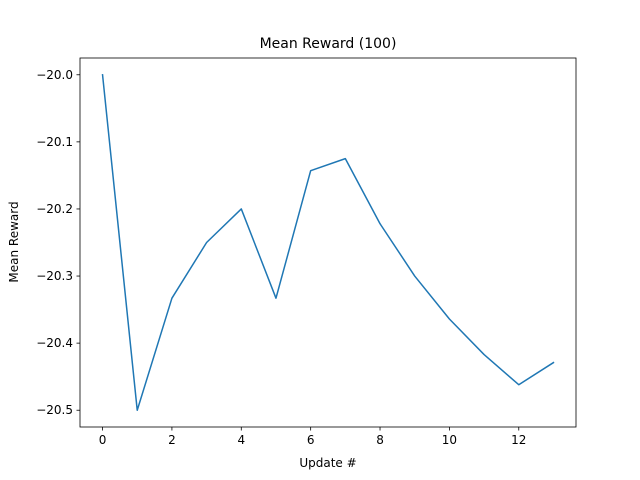  I want to click on y-tick-label: −20.5, so click(54, 410).